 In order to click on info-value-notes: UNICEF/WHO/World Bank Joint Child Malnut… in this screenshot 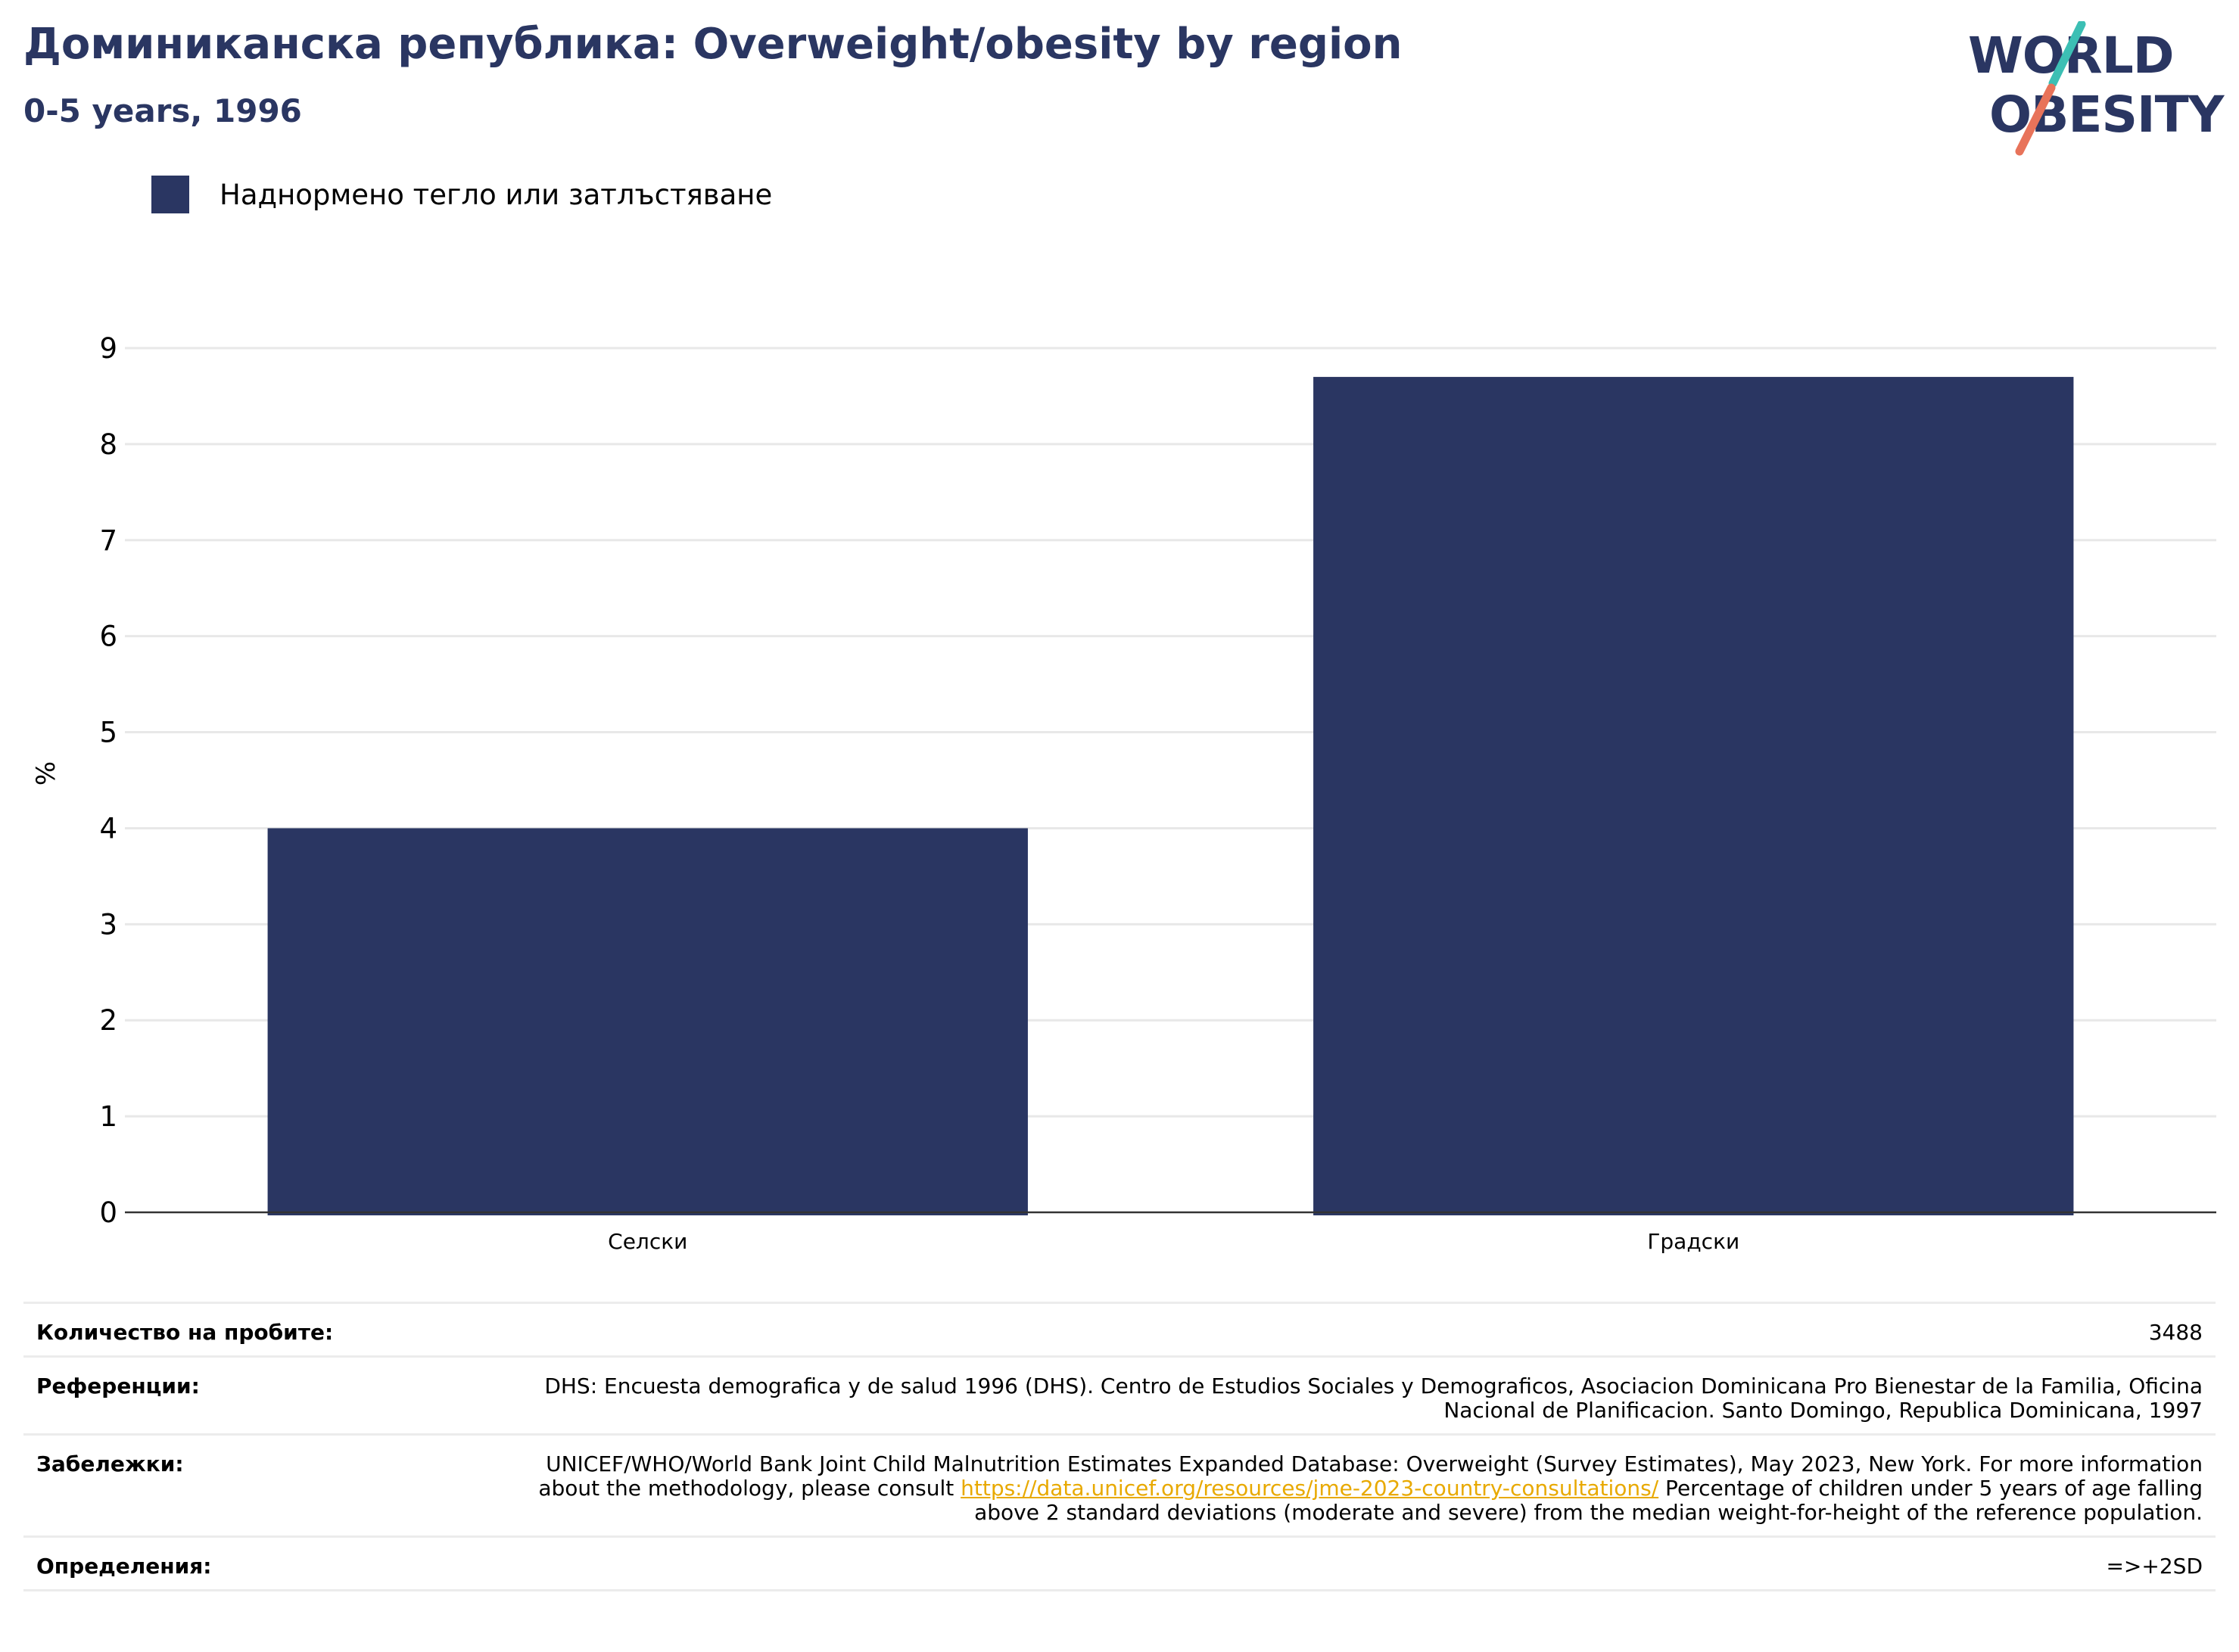, I will do `click(1359, 1488)`.